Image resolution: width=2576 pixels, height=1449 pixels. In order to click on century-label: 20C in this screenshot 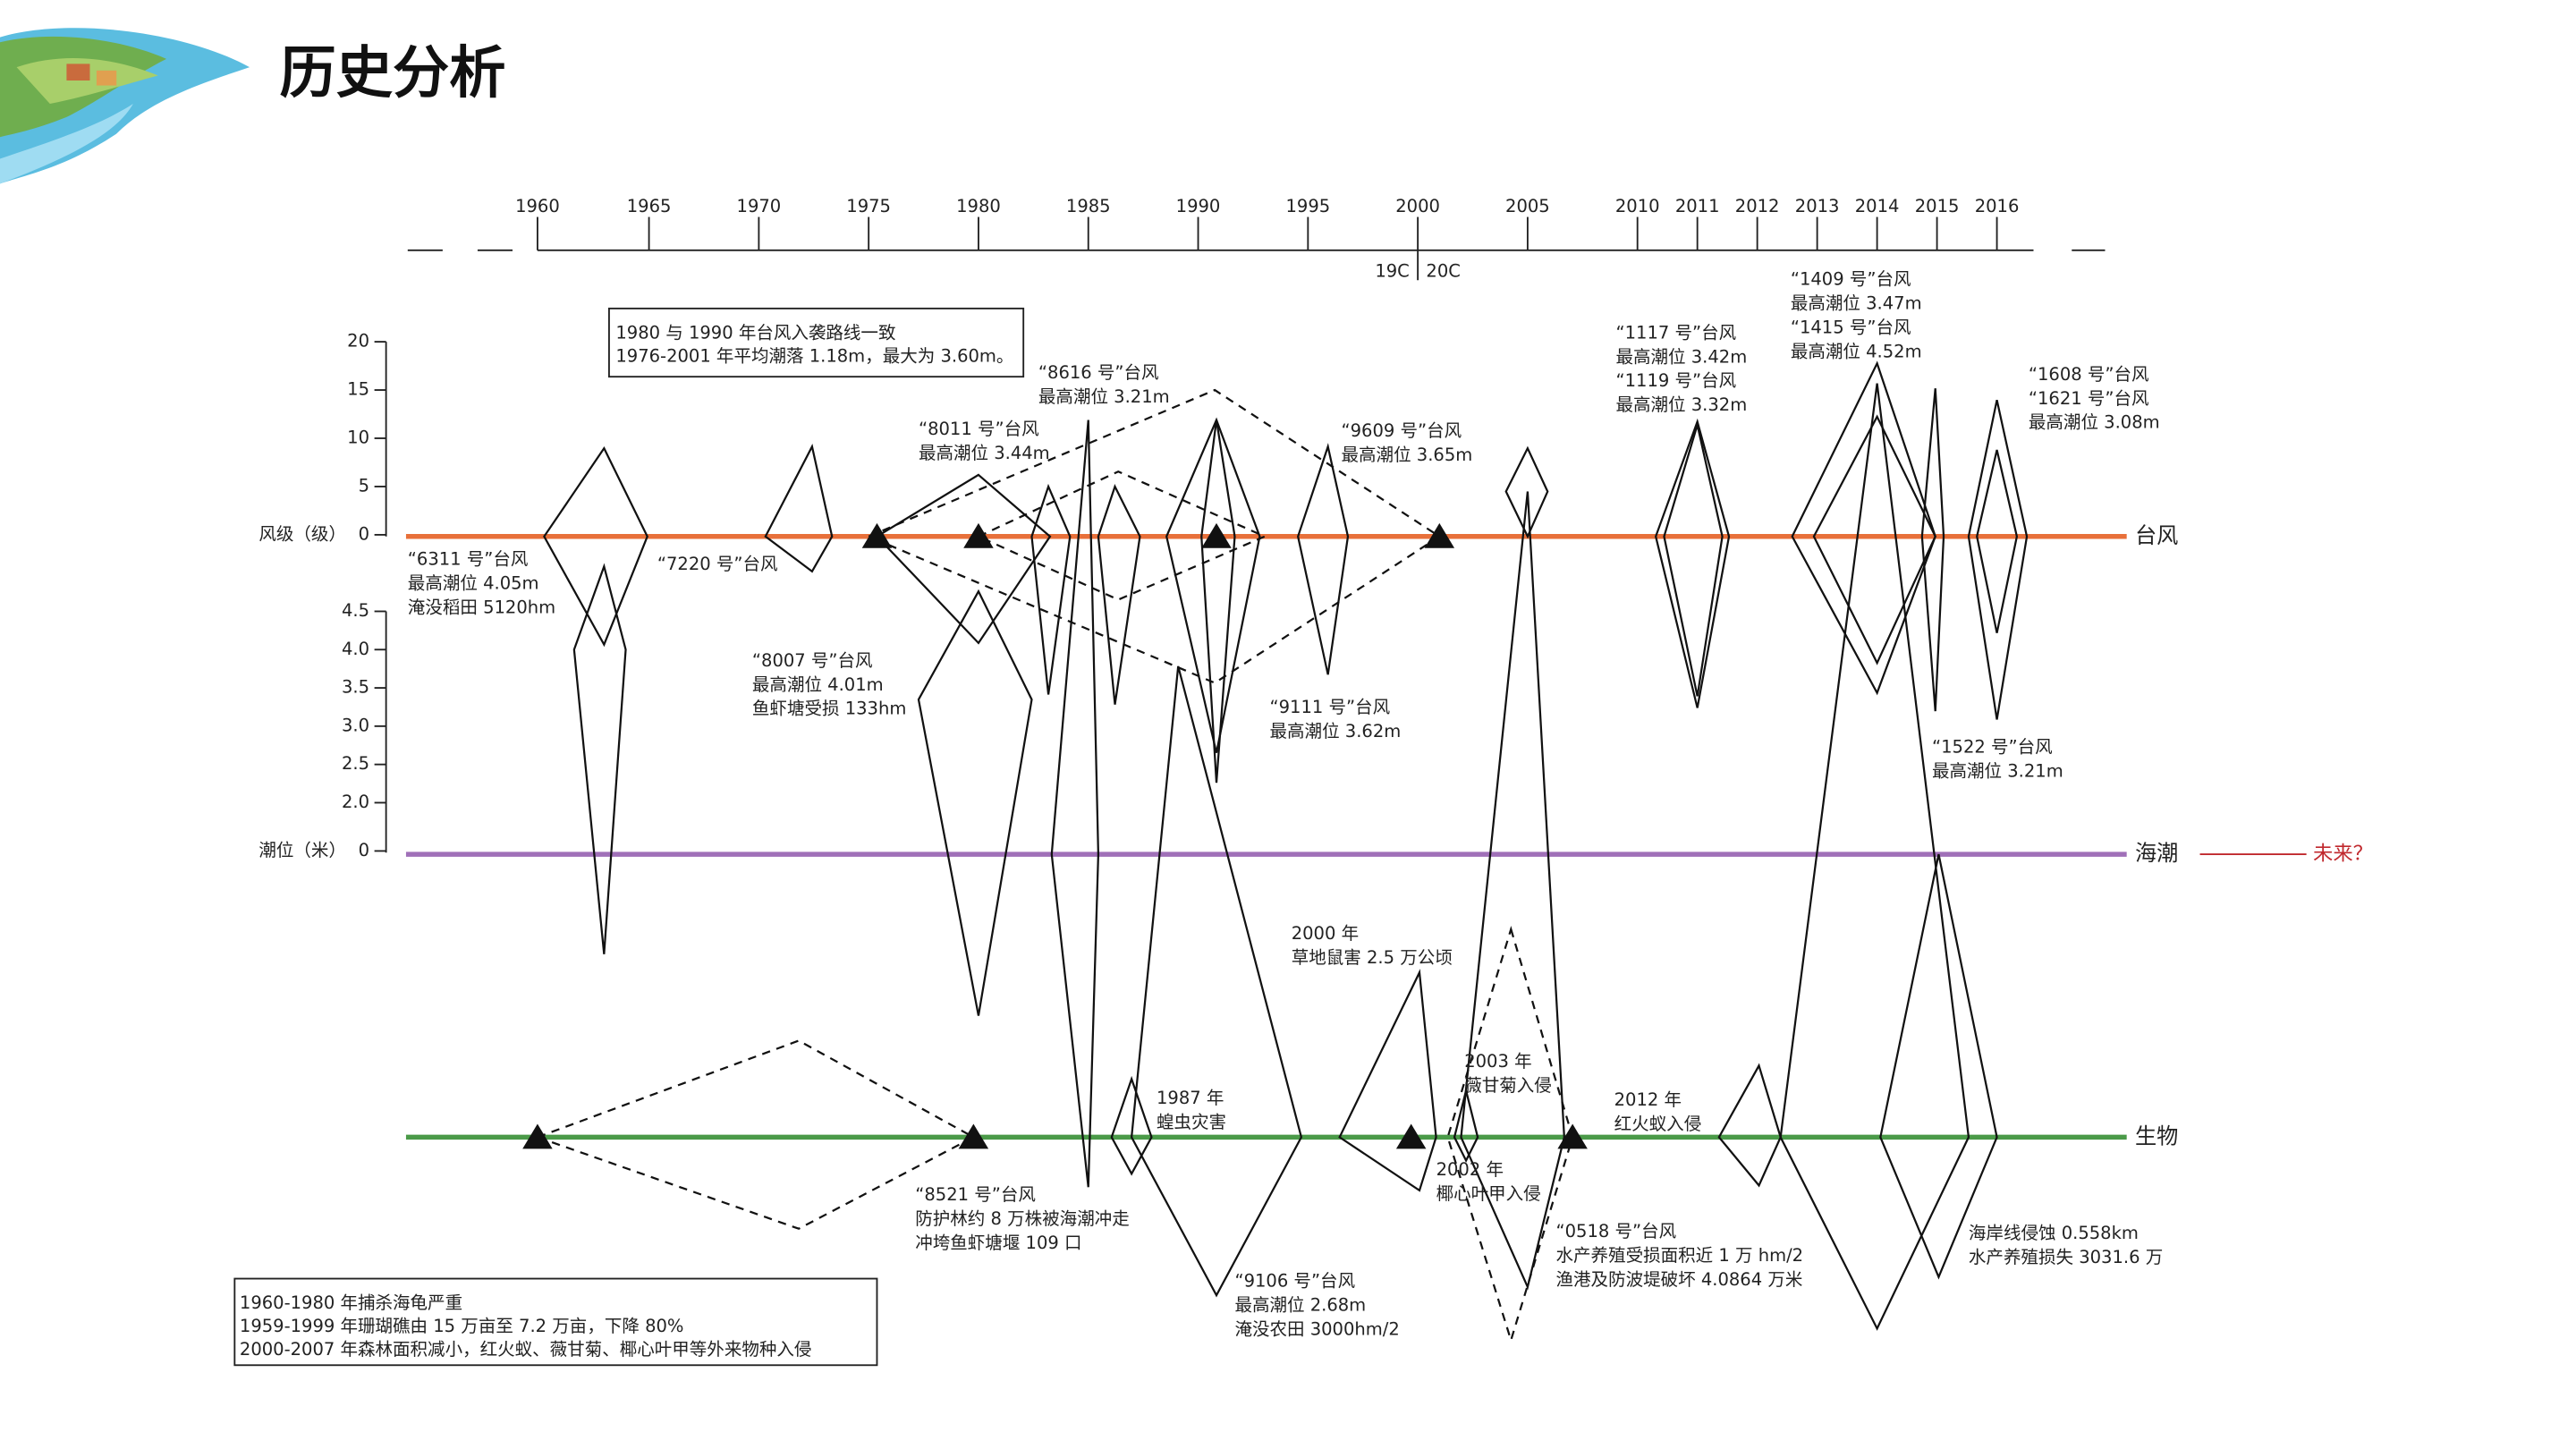, I will do `click(1443, 270)`.